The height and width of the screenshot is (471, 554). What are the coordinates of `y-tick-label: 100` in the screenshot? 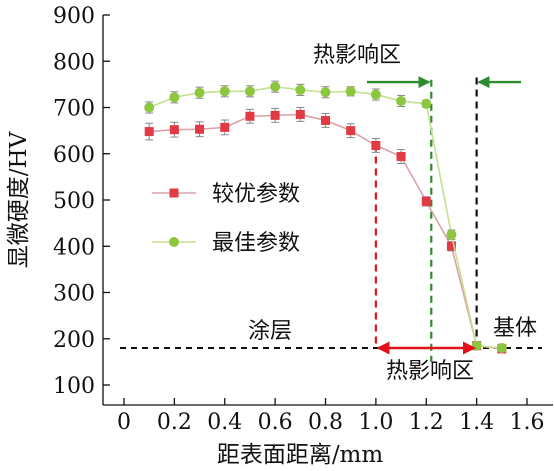 It's located at (74, 386).